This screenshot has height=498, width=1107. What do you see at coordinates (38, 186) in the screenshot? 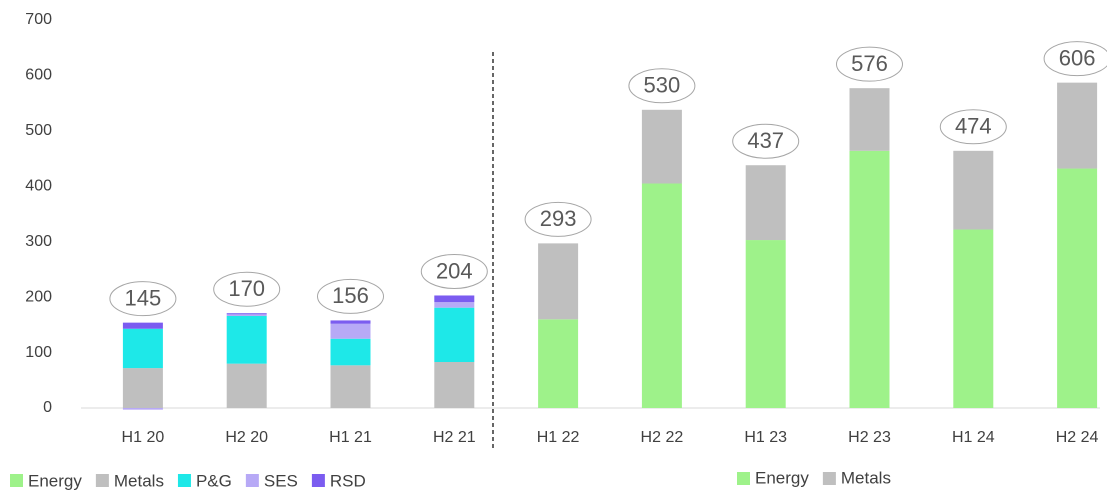
I see `y-tick-label: 400` at bounding box center [38, 186].